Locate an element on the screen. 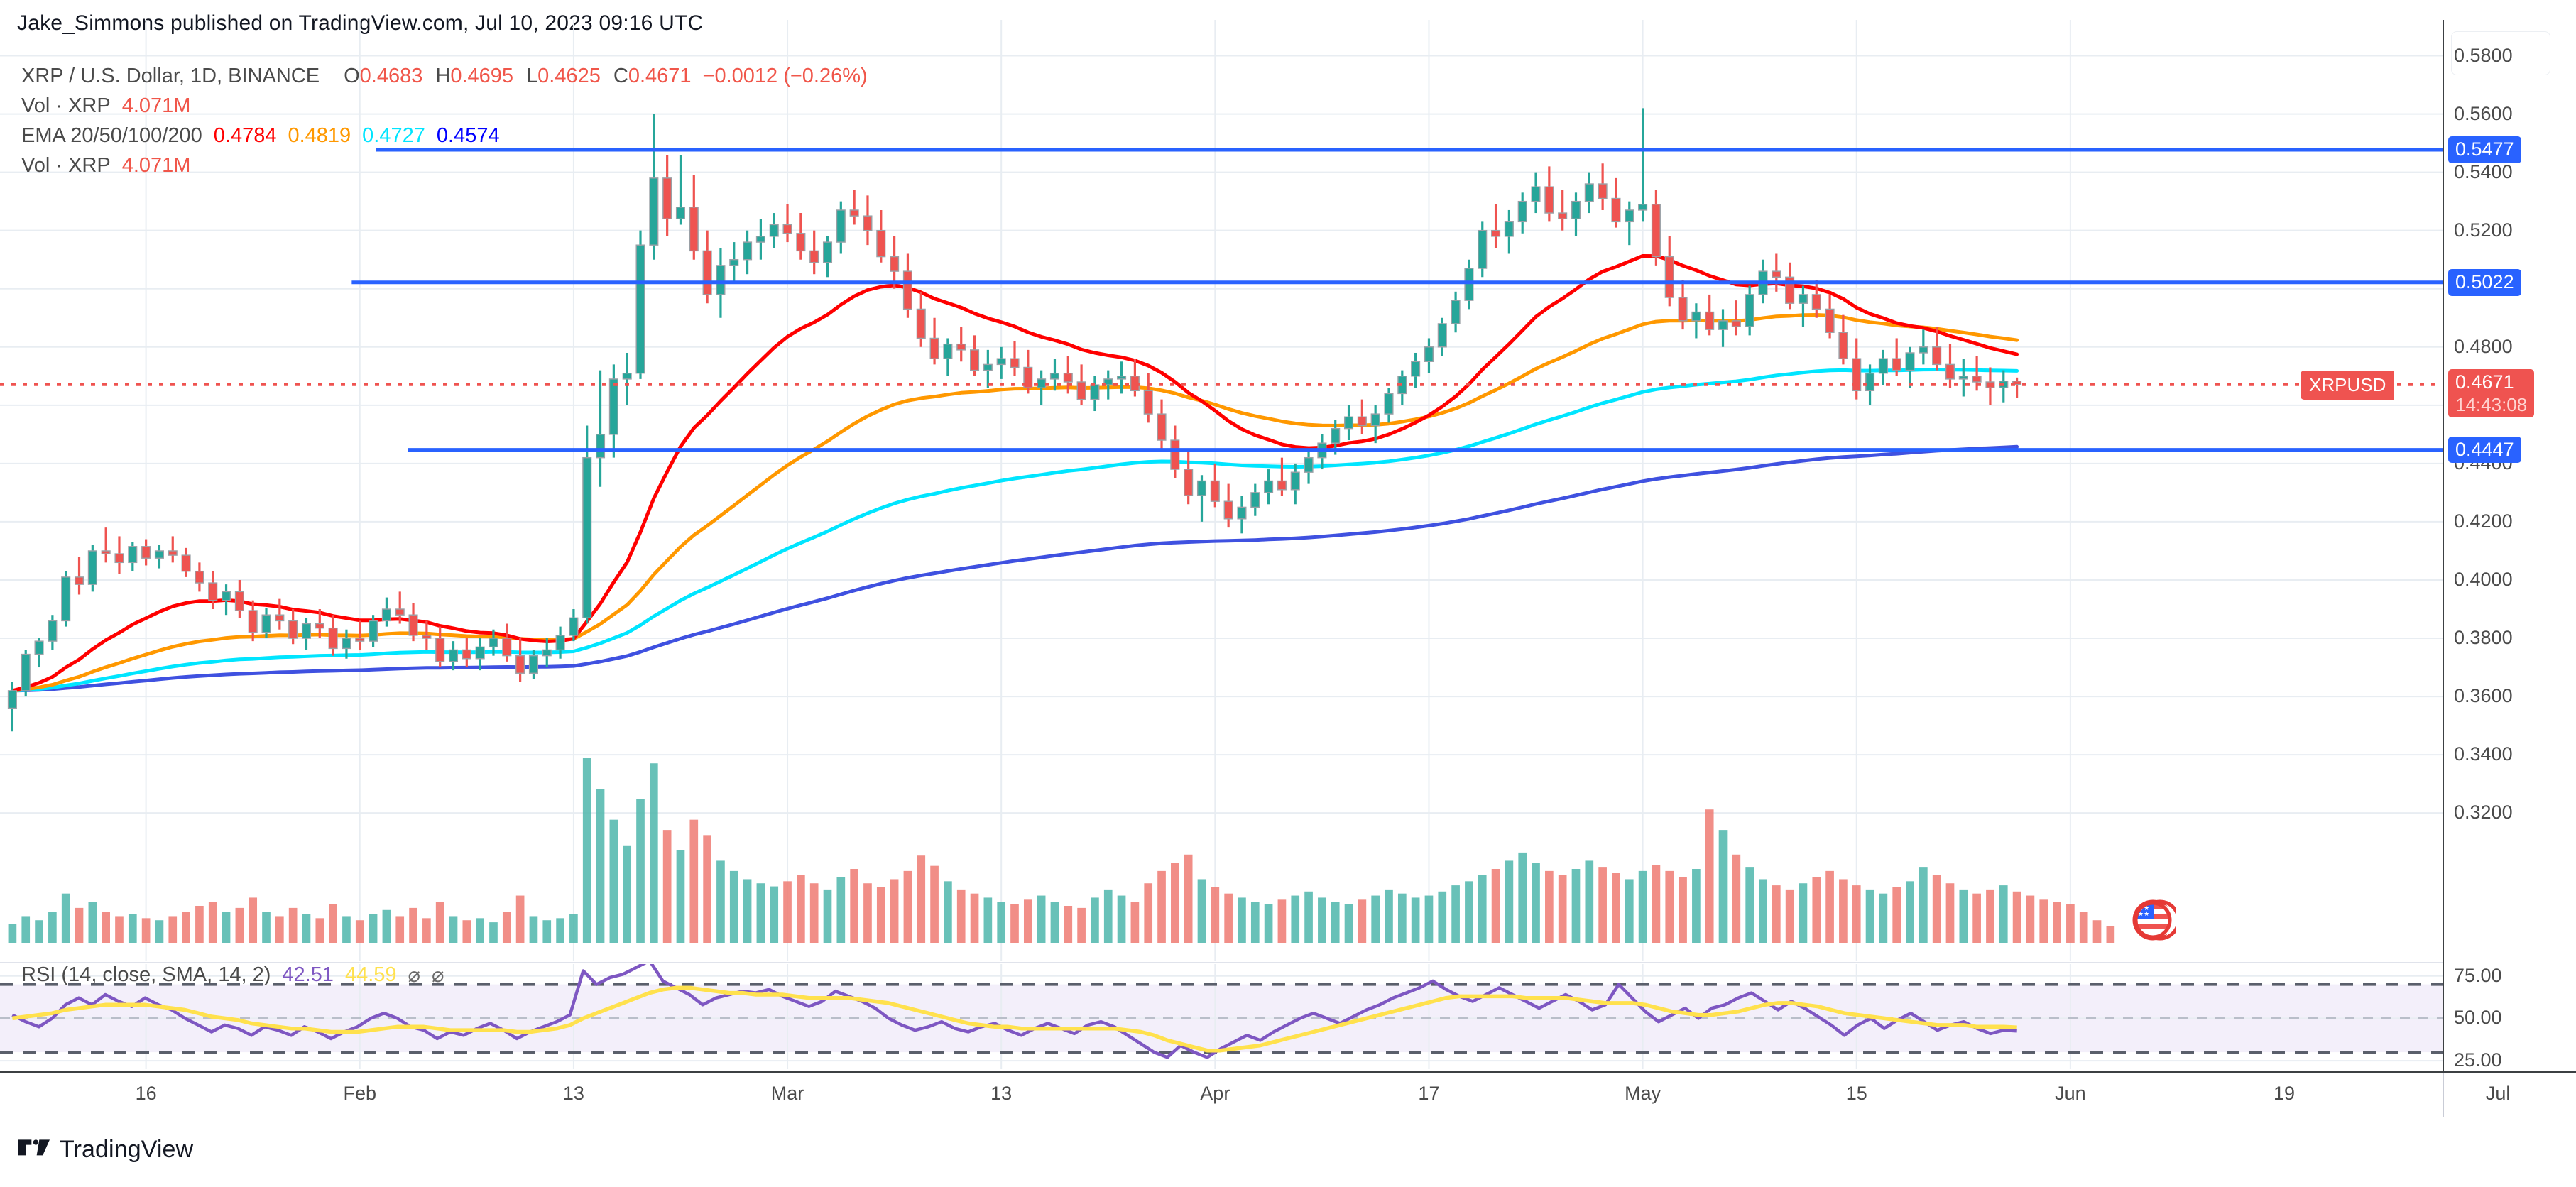 This screenshot has width=2576, height=1187. level-price-badge: 0.5477 is located at coordinates (2484, 149).